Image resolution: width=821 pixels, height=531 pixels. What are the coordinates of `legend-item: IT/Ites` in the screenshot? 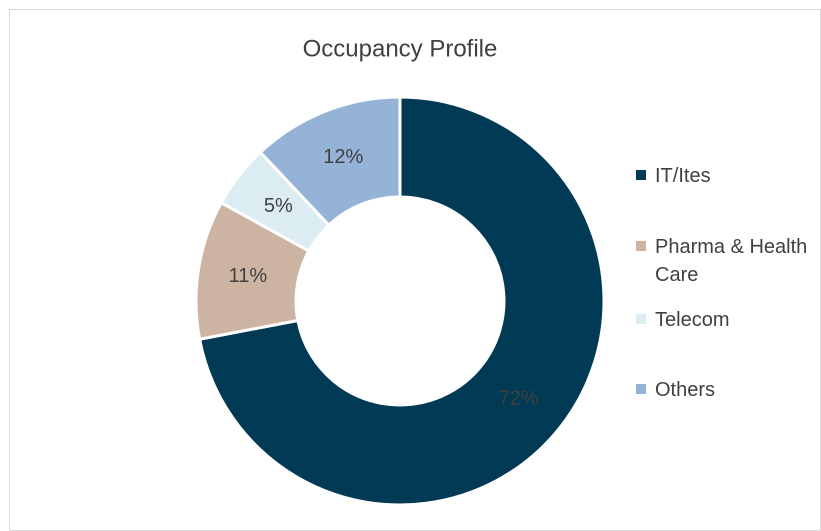 It's located at (726, 176).